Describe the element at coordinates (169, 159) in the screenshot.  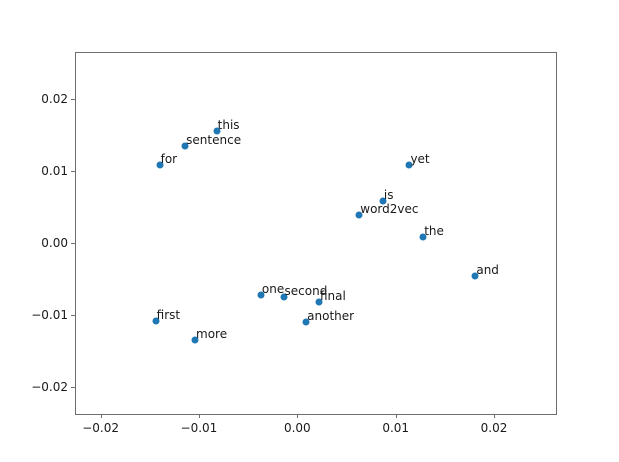
I see `point-label: for` at that location.